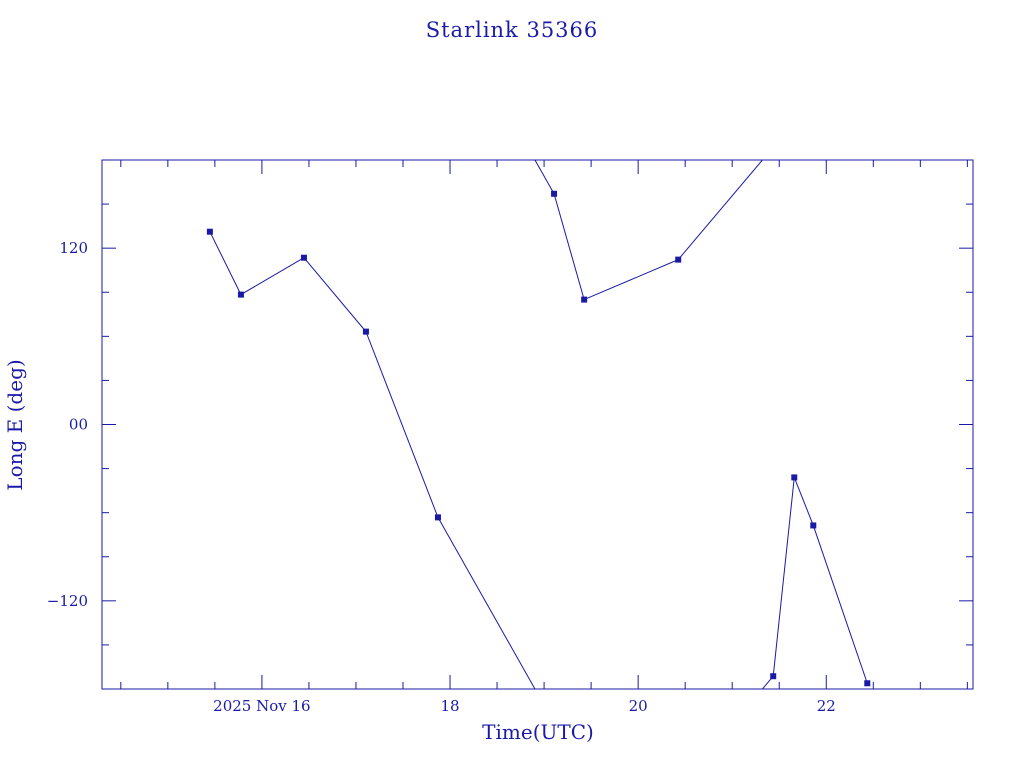 The image size is (1024, 768). I want to click on y-tick-label: 00, so click(78, 425).